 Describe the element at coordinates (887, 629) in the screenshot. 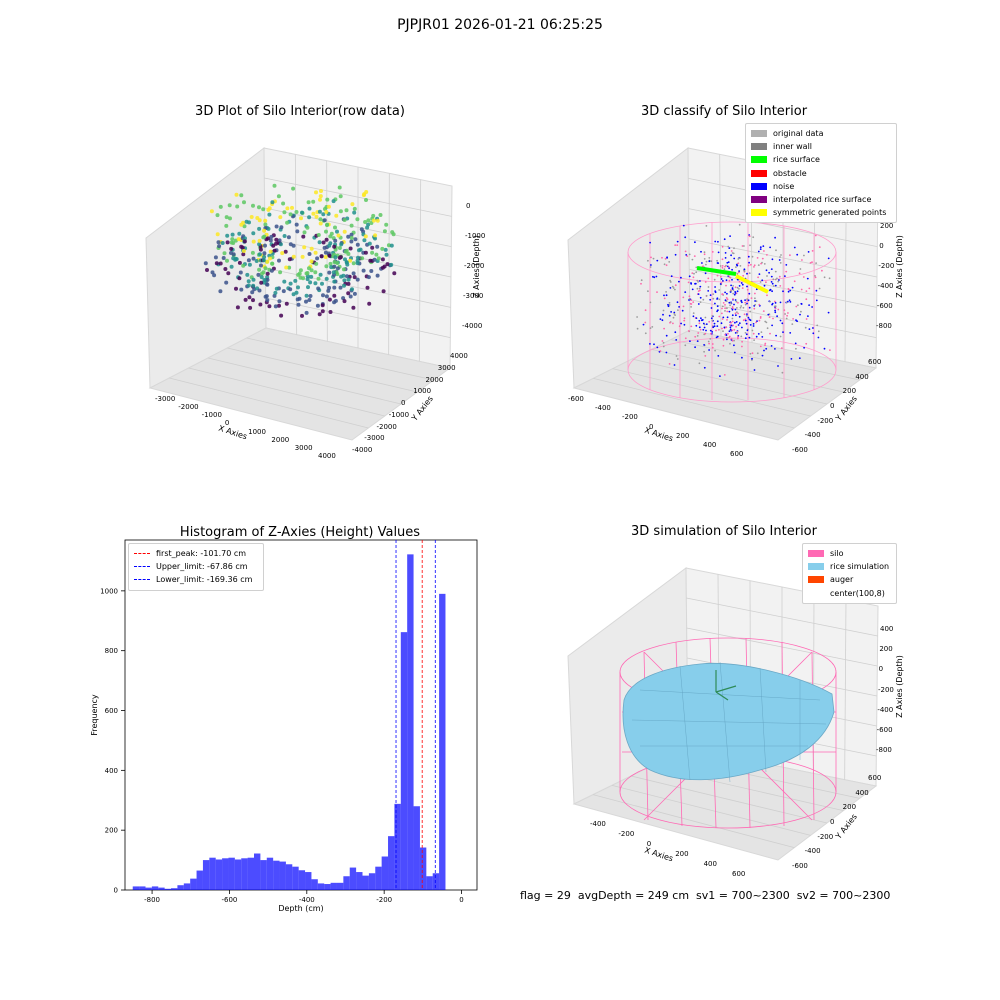

I see `simulation-z-tick: 400` at that location.